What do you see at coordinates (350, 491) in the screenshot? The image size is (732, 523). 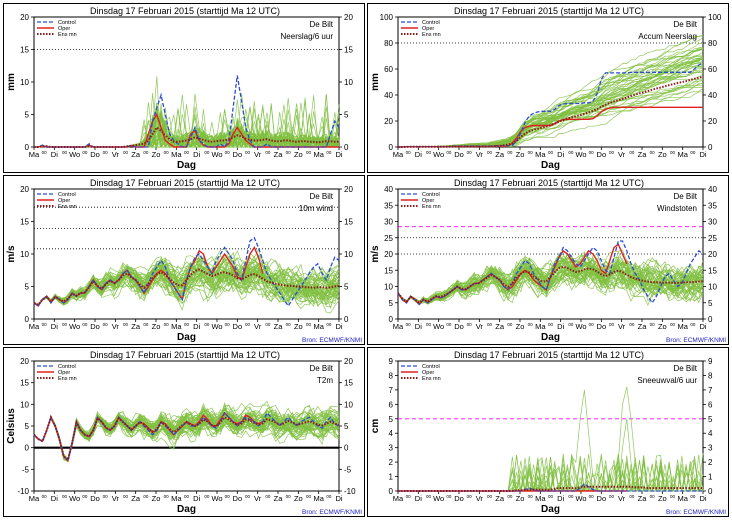 I see `y-tick-label-right: -10` at bounding box center [350, 491].